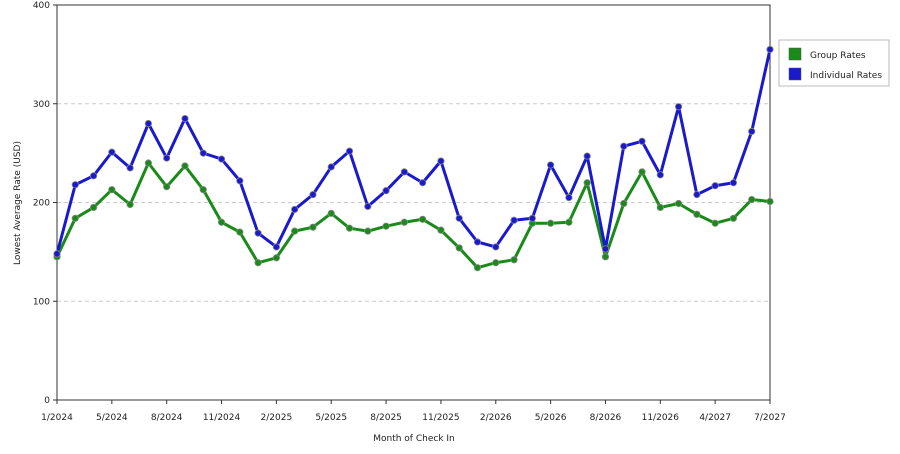 The width and height of the screenshot is (900, 454). Describe the element at coordinates (277, 418) in the screenshot. I see `x-tick-label: 2/2025` at that location.